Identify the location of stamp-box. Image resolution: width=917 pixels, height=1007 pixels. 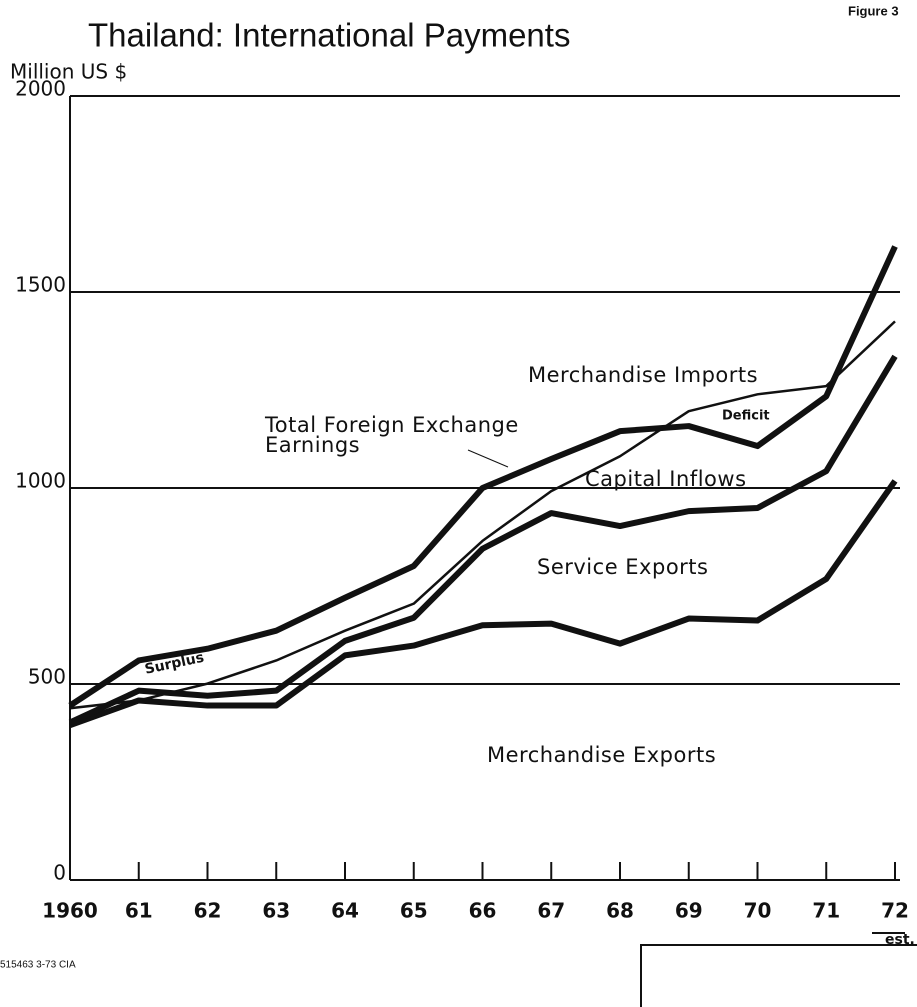
(778, 975).